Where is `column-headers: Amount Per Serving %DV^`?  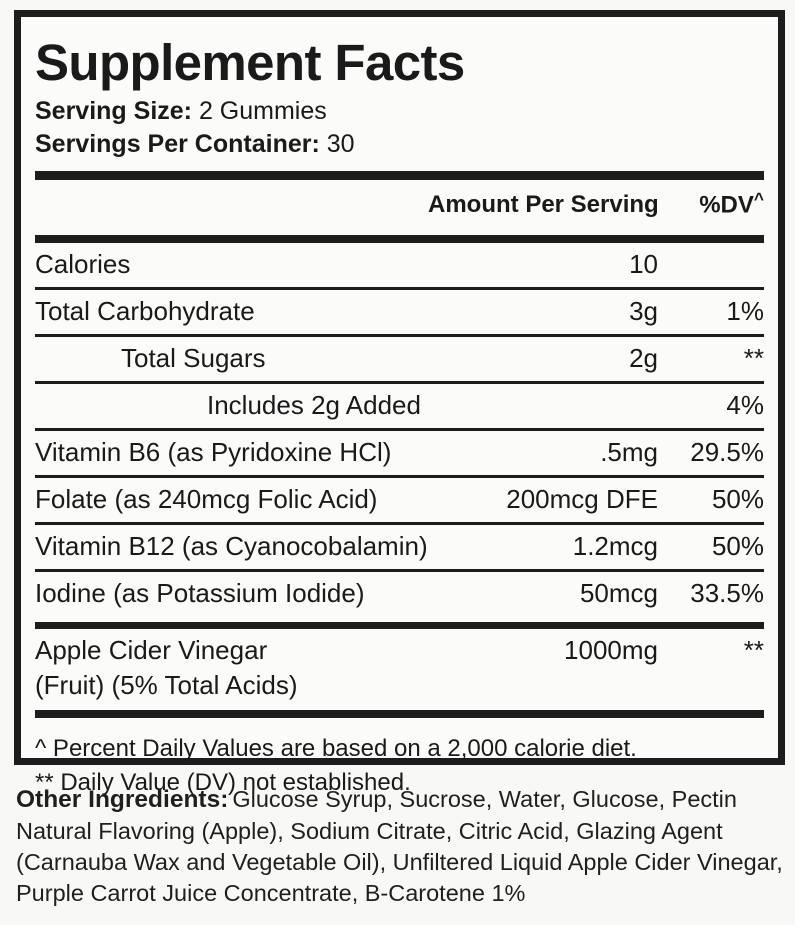 column-headers: Amount Per Serving %DV^ is located at coordinates (399, 203).